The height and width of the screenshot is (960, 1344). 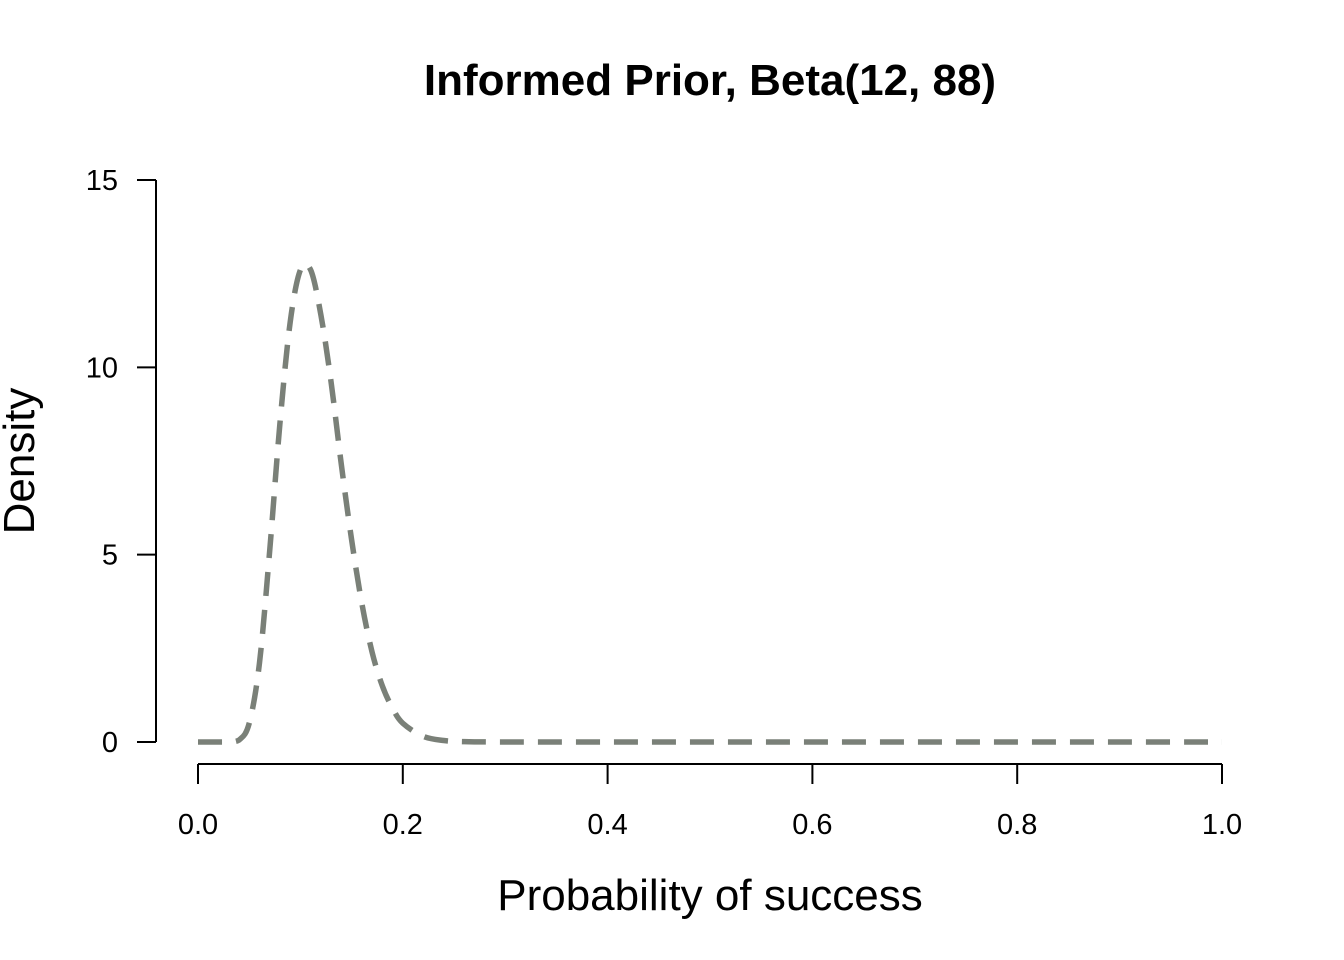 I want to click on y-tick-label: 0, so click(x=110, y=743).